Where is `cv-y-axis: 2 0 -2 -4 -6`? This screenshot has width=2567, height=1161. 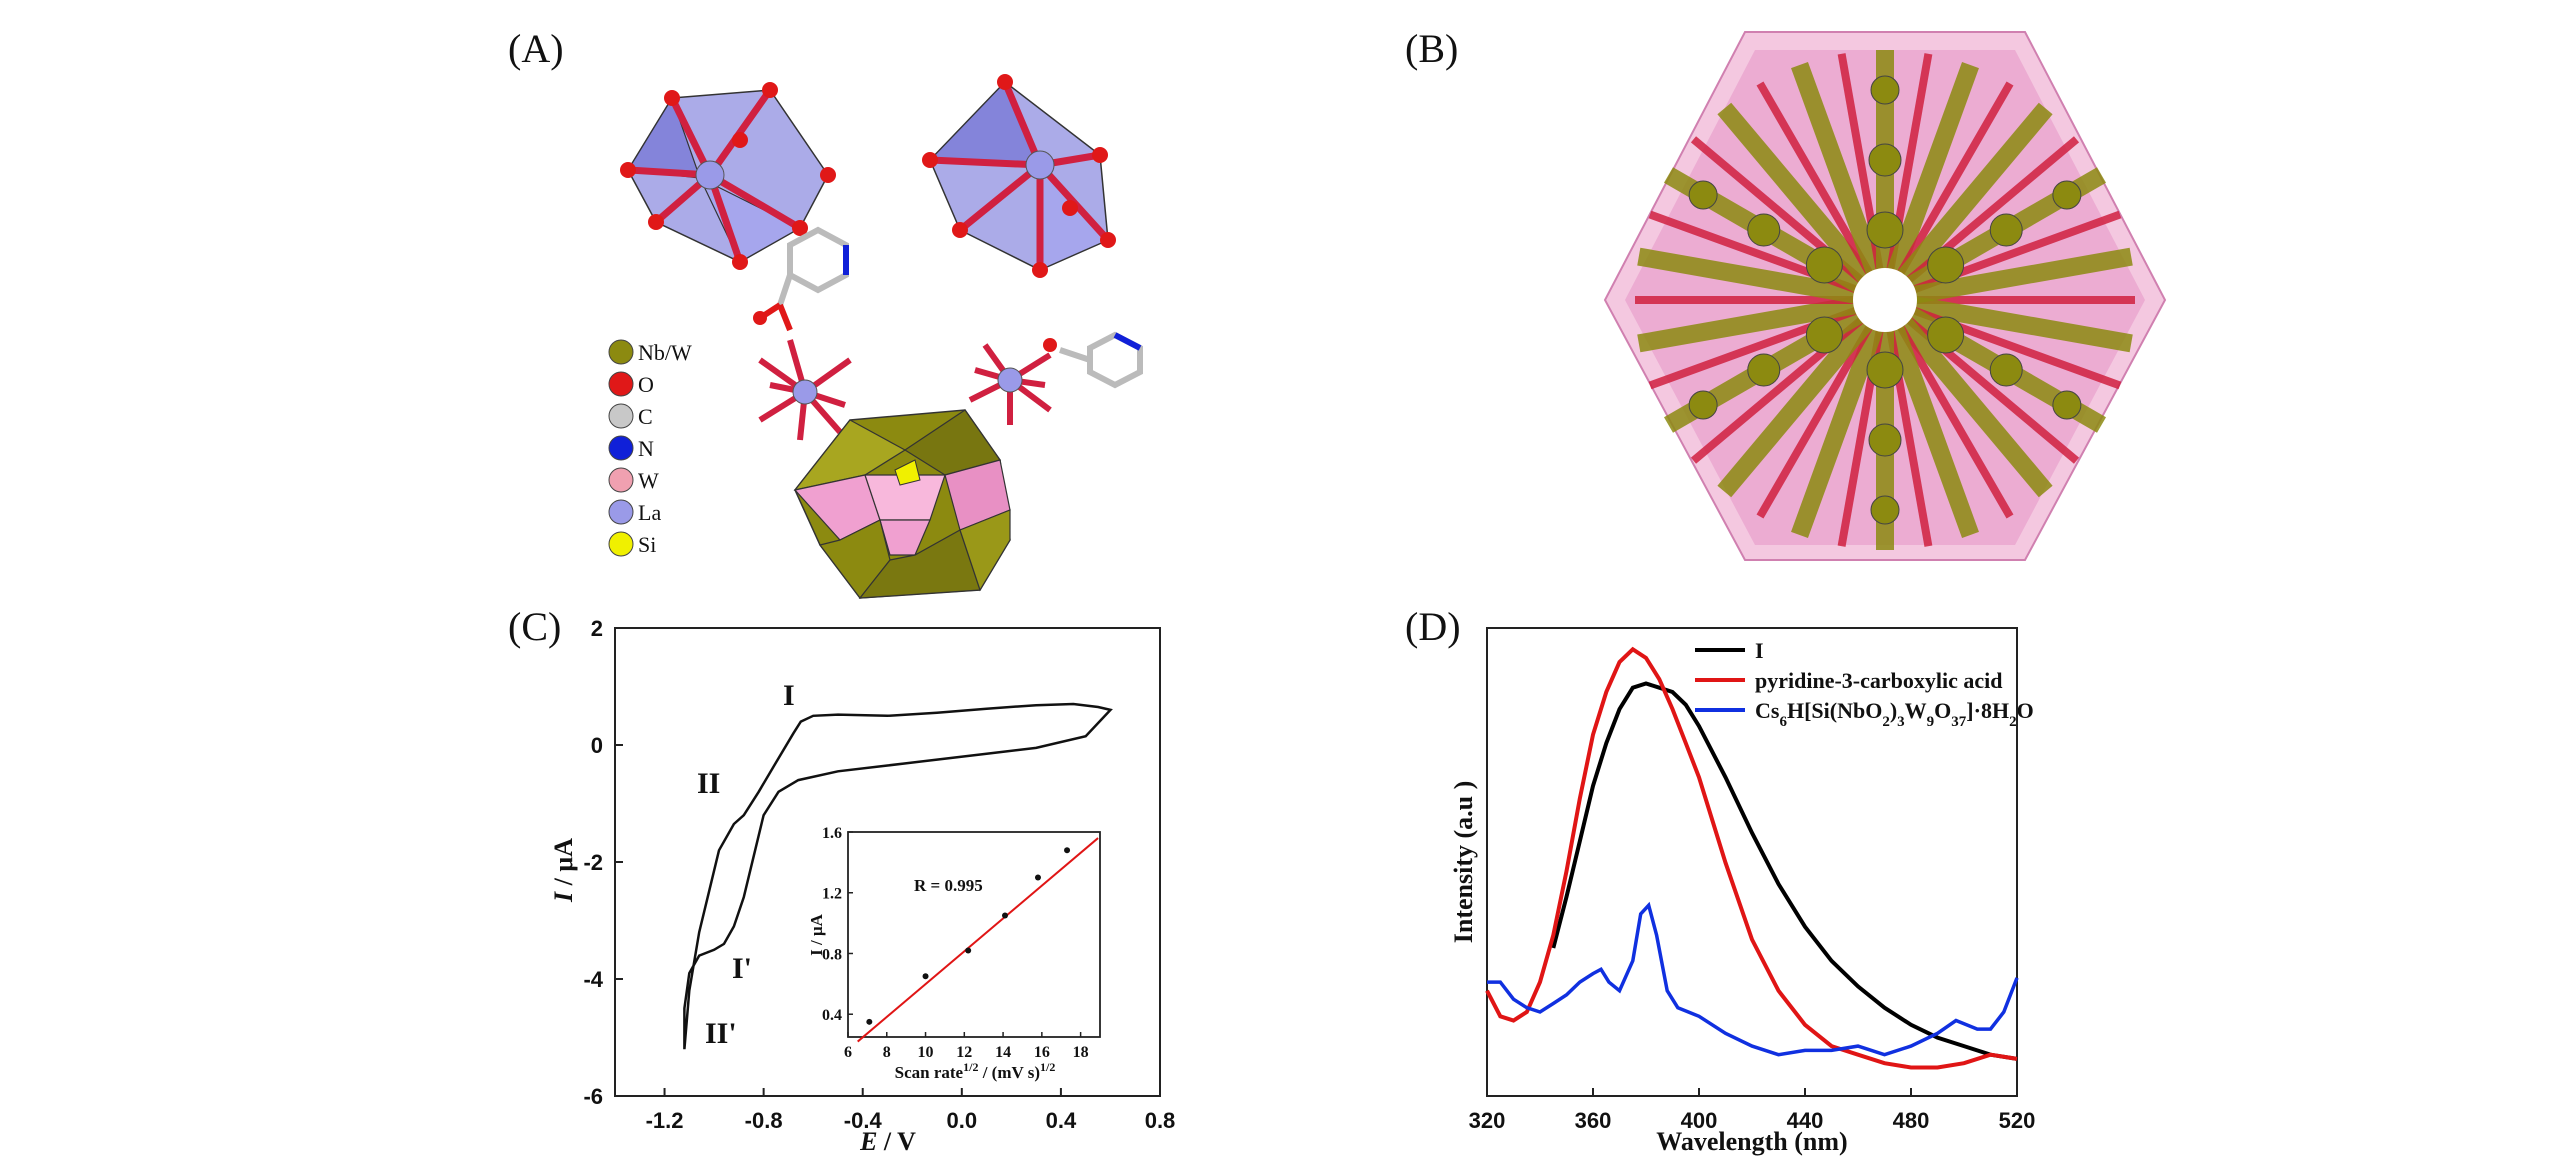
cv-y-axis: 2 0 -2 -4 -6 is located at coordinates (603, 862).